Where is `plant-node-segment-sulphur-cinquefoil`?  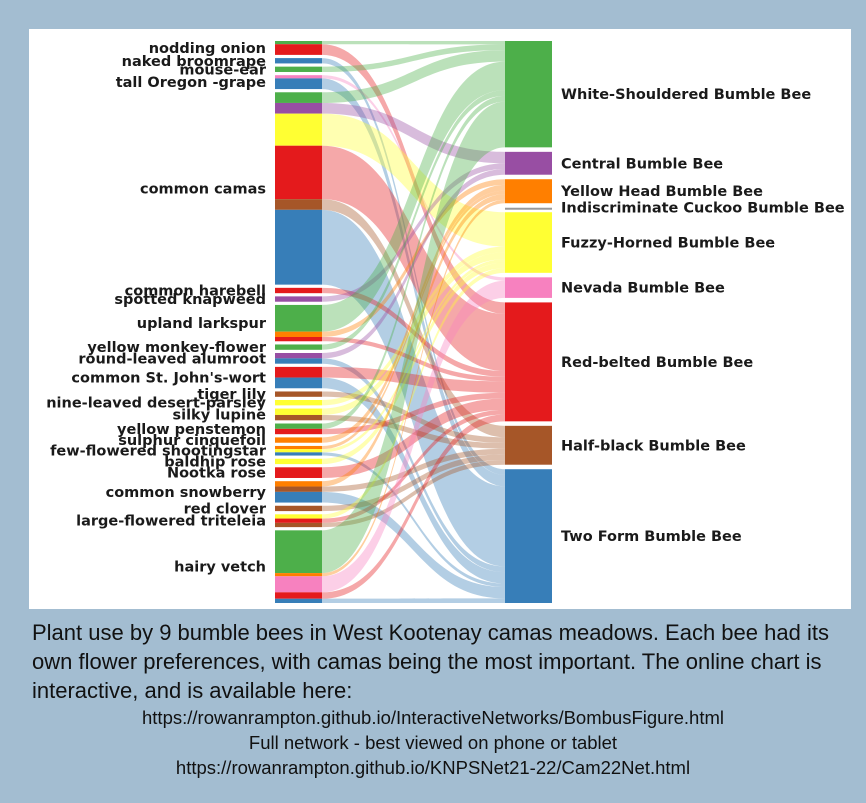 plant-node-segment-sulphur-cinquefoil is located at coordinates (298, 440).